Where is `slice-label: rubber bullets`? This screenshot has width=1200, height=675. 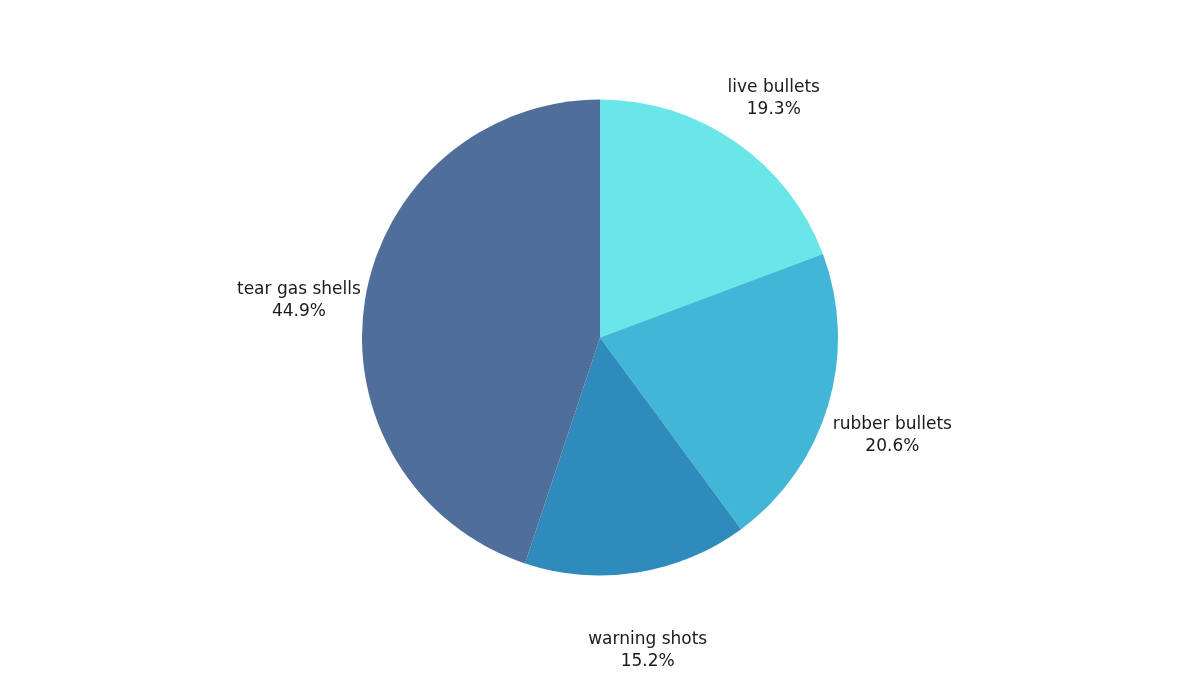
slice-label: rubber bullets is located at coordinates (892, 423).